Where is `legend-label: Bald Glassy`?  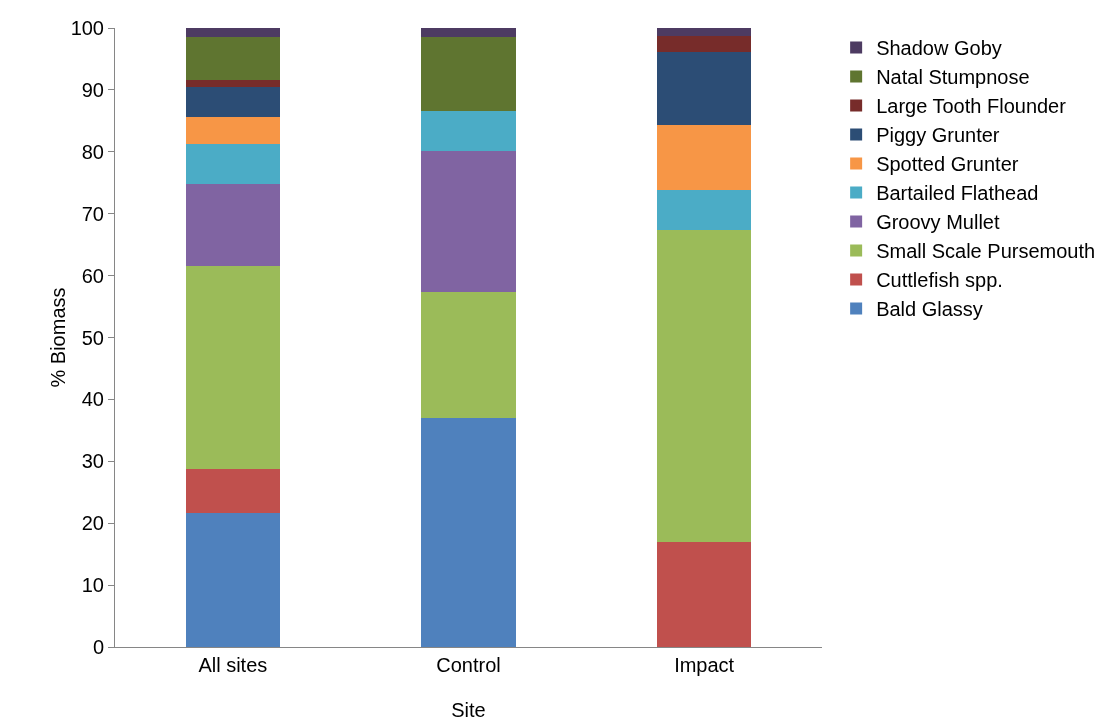 legend-label: Bald Glassy is located at coordinates (929, 309).